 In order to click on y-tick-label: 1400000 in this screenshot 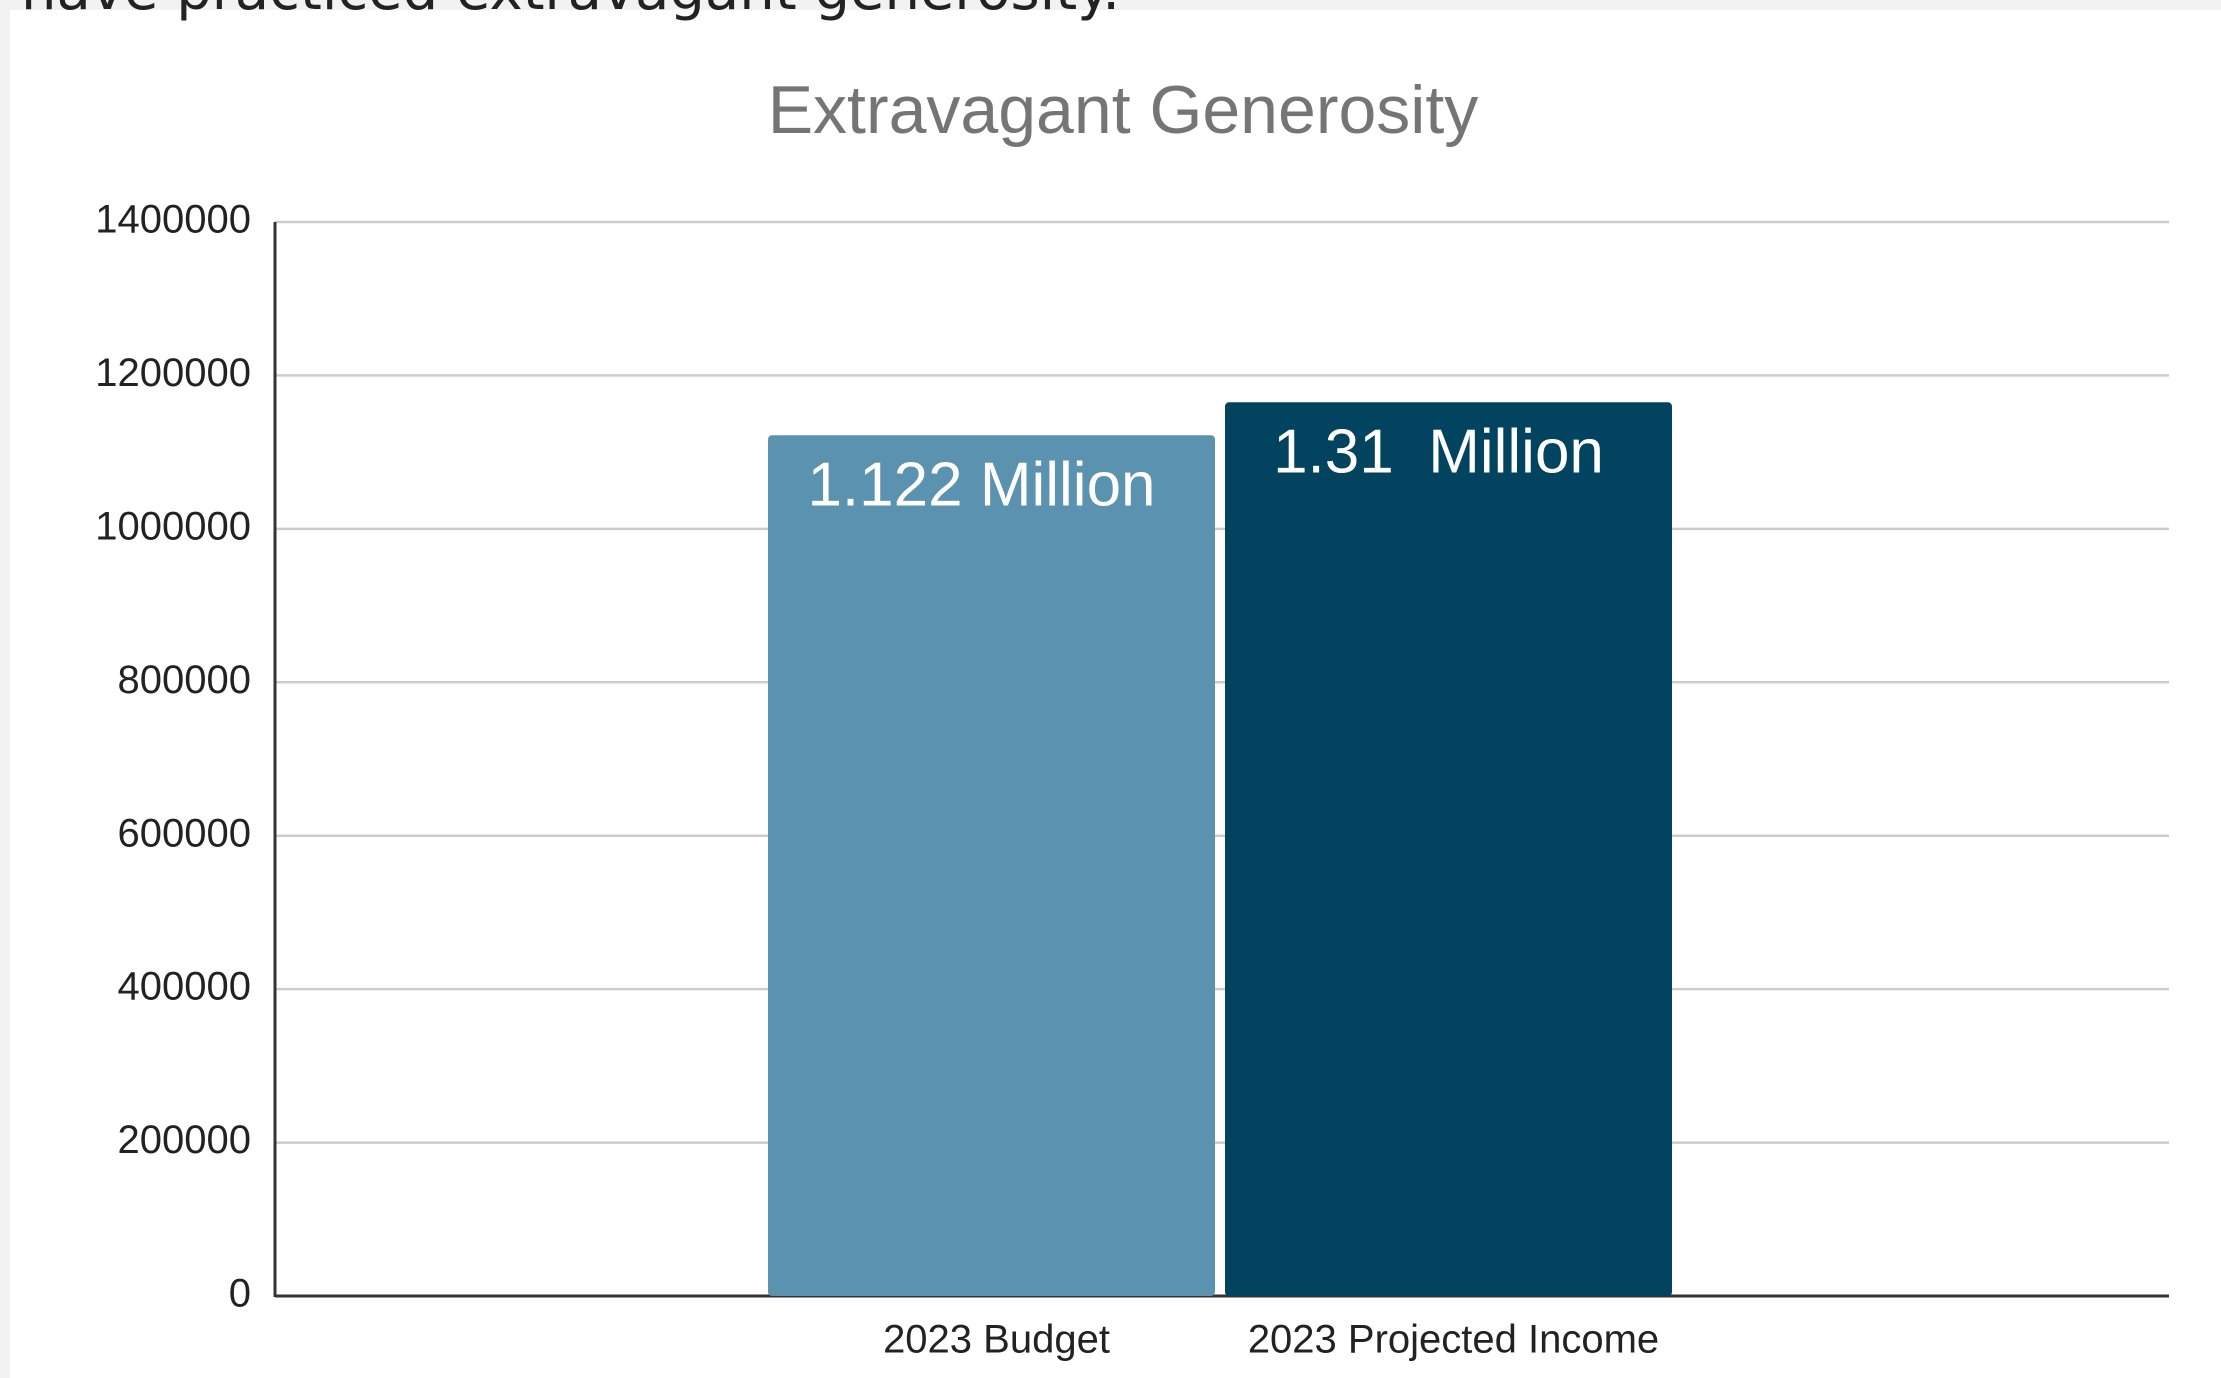, I will do `click(173, 220)`.